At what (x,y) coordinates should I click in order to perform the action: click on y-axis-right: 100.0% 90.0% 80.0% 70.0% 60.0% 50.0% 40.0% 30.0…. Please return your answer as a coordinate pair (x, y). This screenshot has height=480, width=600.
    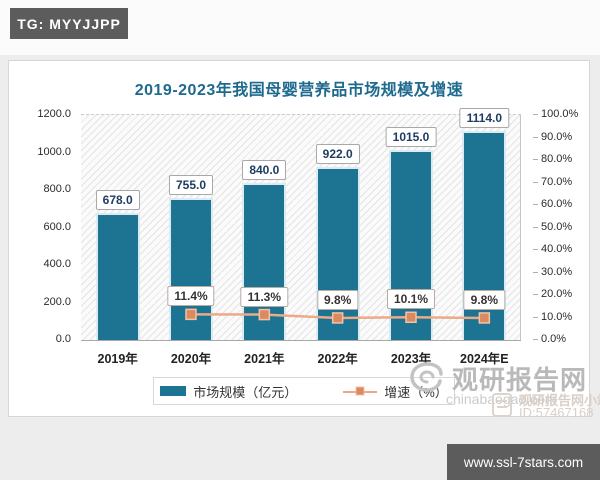
    Looking at the image, I should click on (561, 226).